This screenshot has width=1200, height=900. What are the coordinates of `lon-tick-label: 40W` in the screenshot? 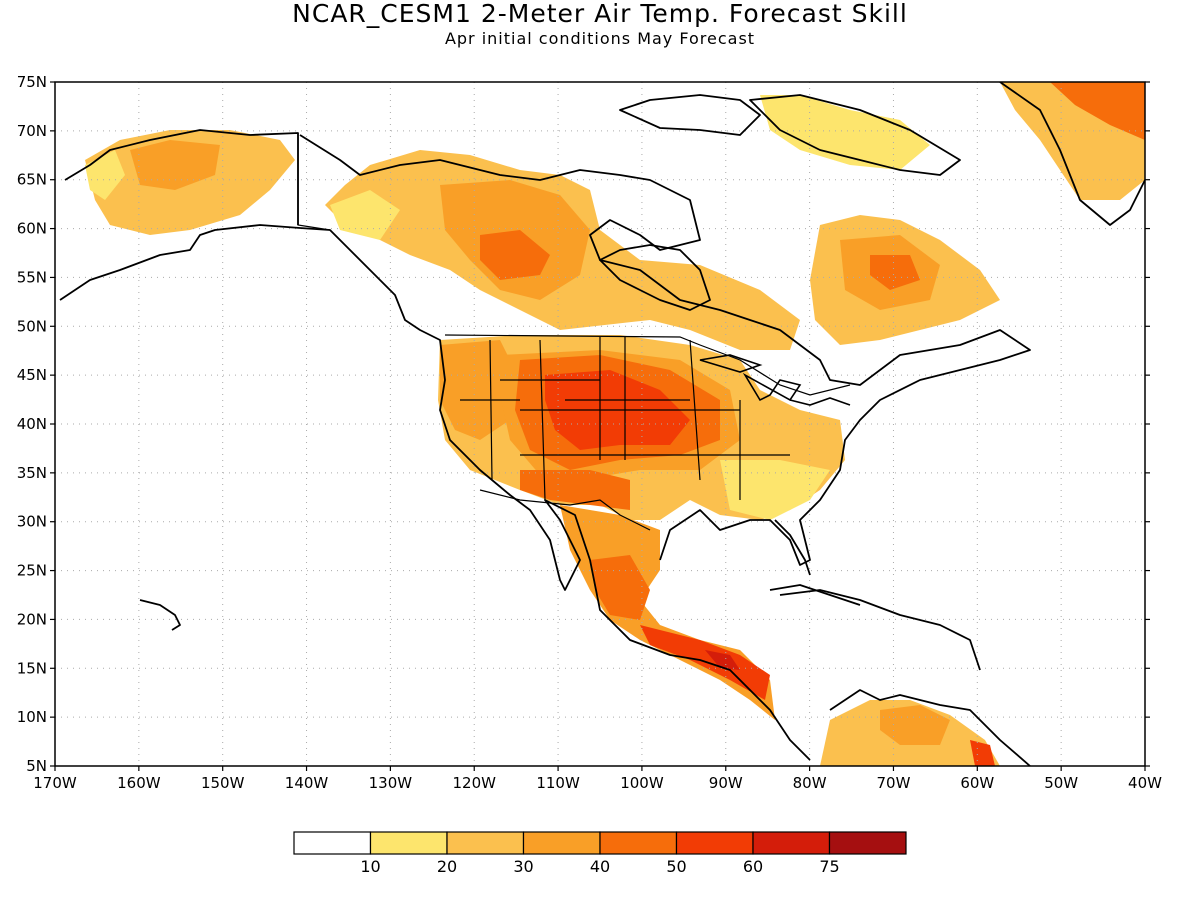 It's located at (1145, 783).